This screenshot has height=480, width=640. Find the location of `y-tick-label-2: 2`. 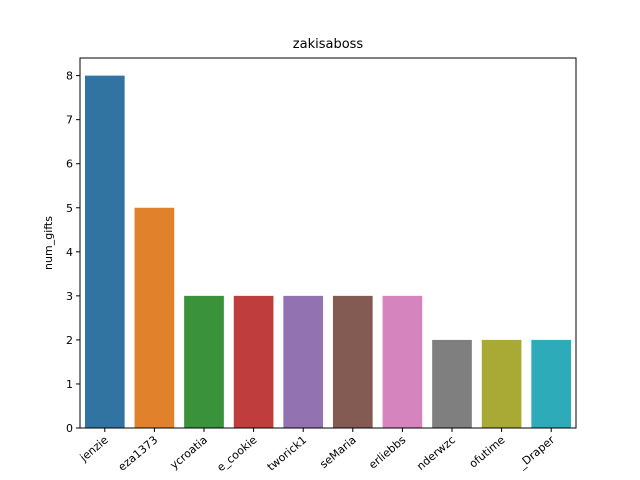

y-tick-label-2: 2 is located at coordinates (69, 340).